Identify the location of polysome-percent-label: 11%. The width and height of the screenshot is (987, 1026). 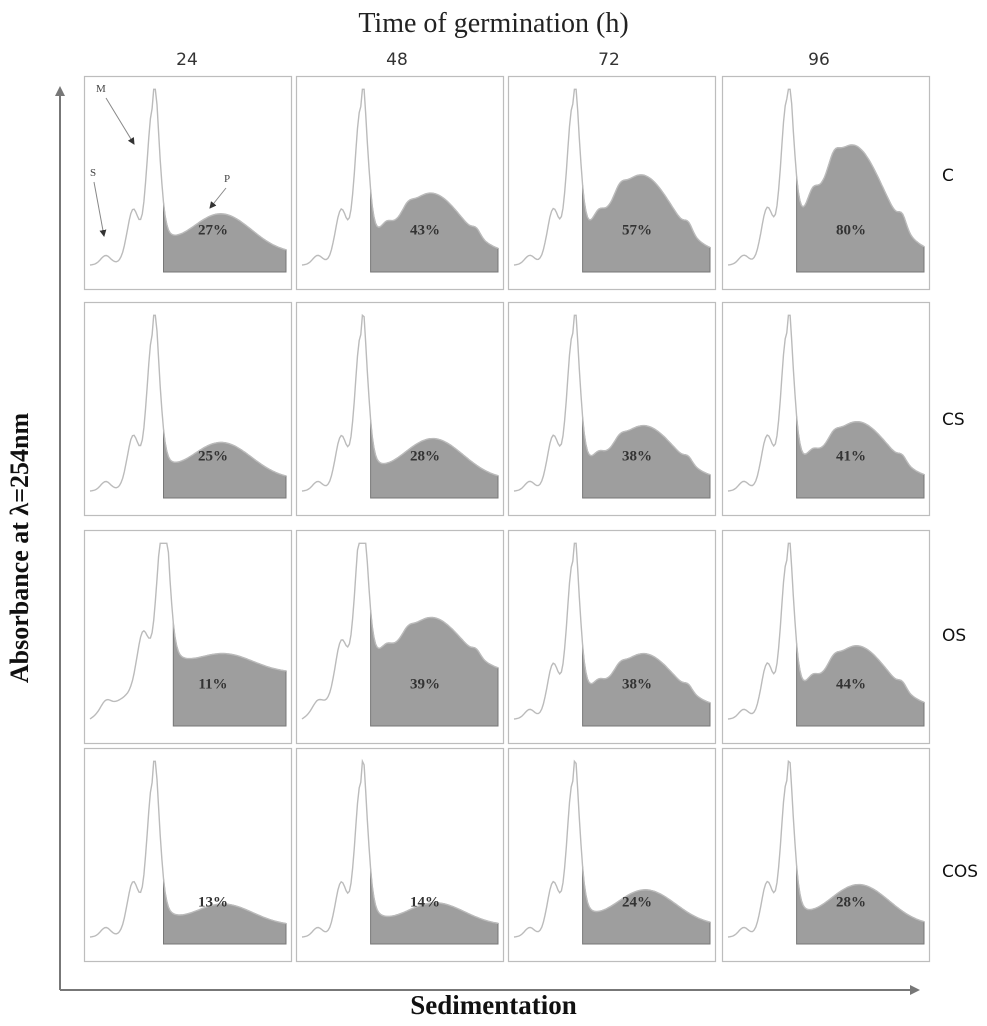
(212, 684).